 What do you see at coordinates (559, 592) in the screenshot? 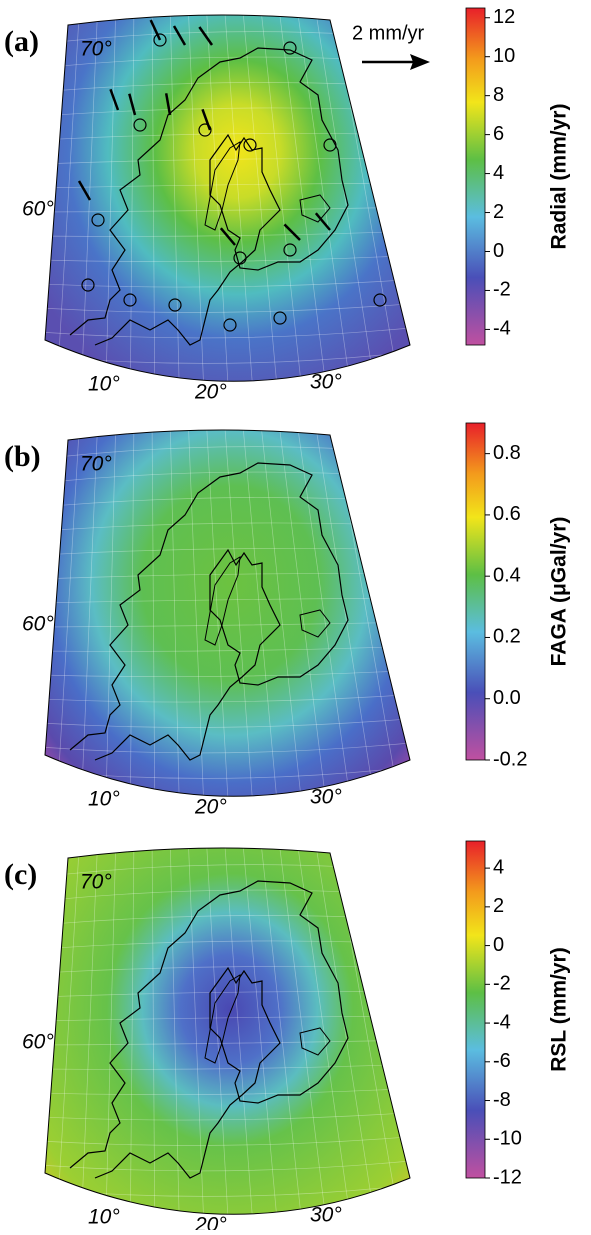
I see `colorbar-title: FAGA (μGal/yr)` at bounding box center [559, 592].